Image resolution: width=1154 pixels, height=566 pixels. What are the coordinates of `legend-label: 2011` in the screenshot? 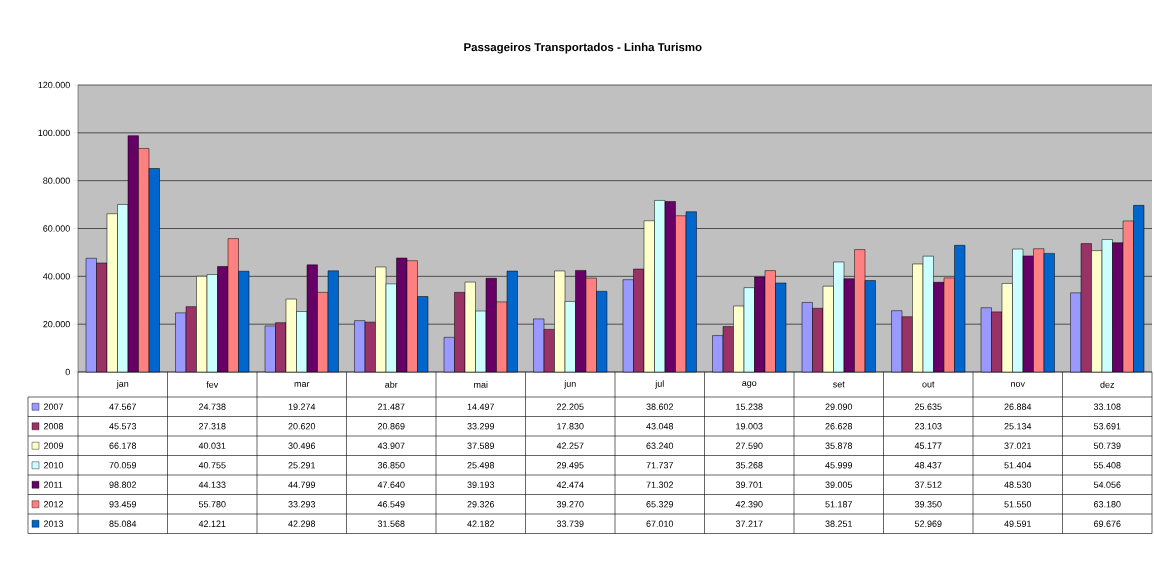 It's located at (53, 484).